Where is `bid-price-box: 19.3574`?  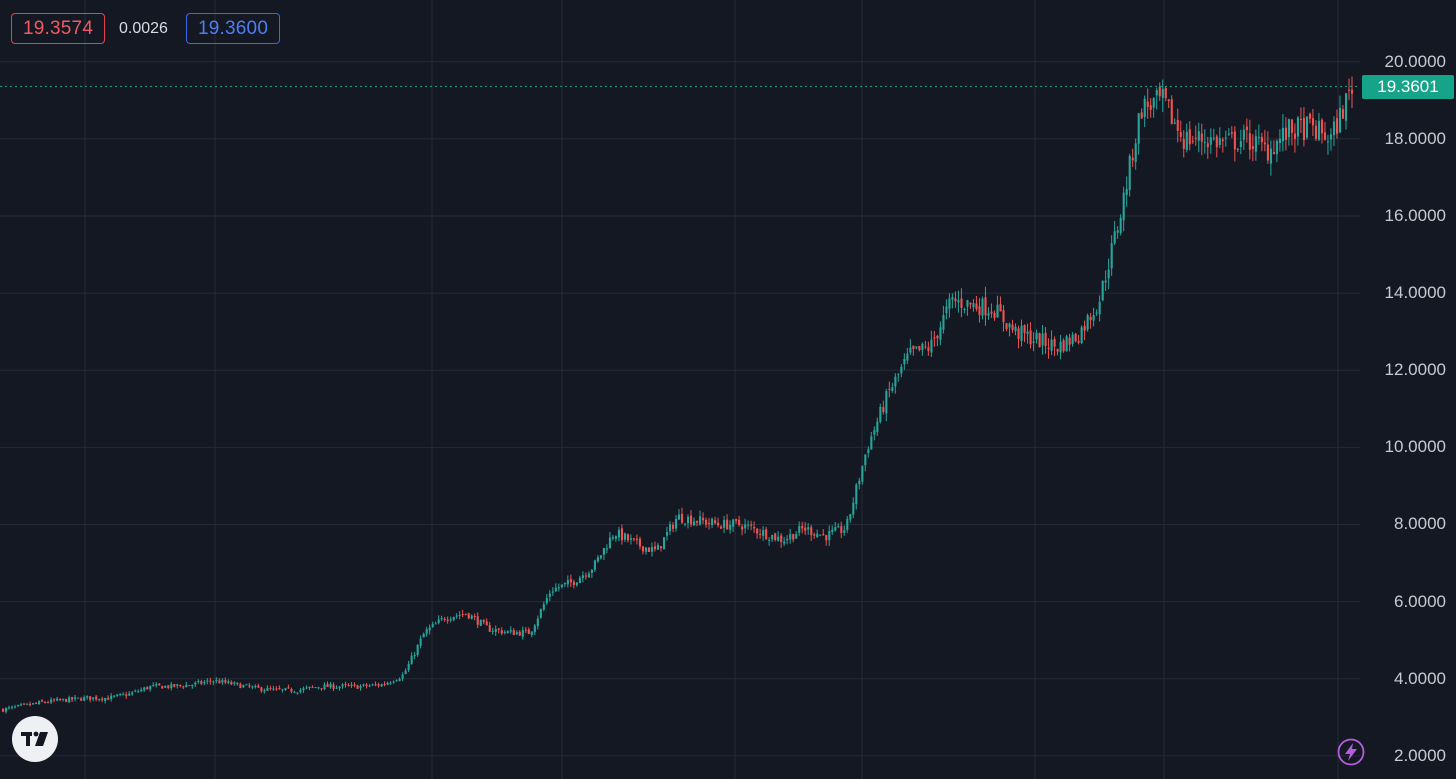
bid-price-box: 19.3574 is located at coordinates (58, 28).